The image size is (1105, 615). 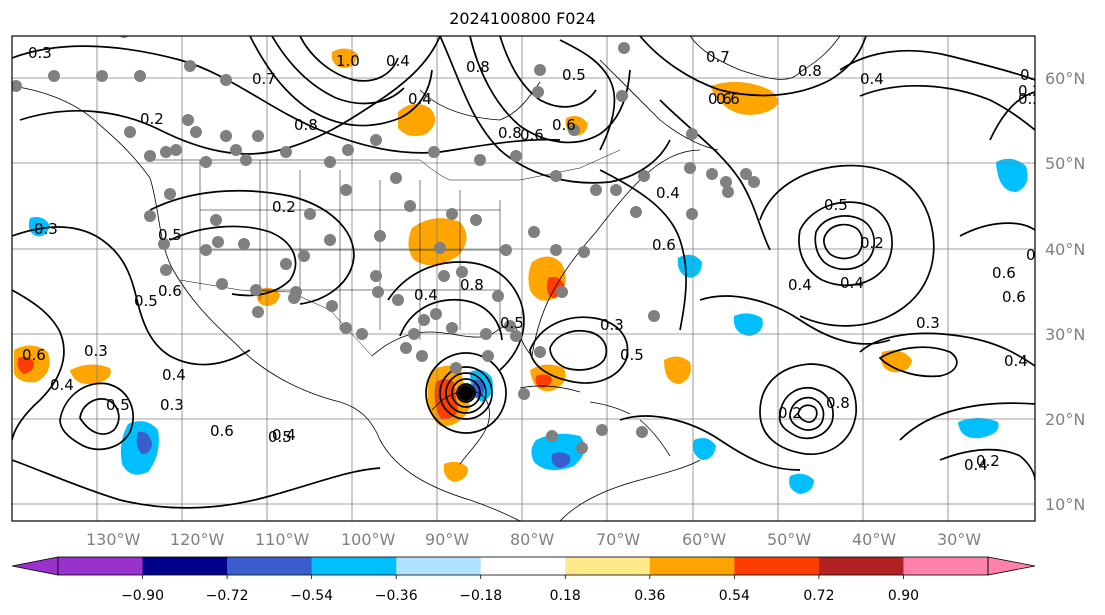 I want to click on storm-center-marker, so click(x=466, y=393).